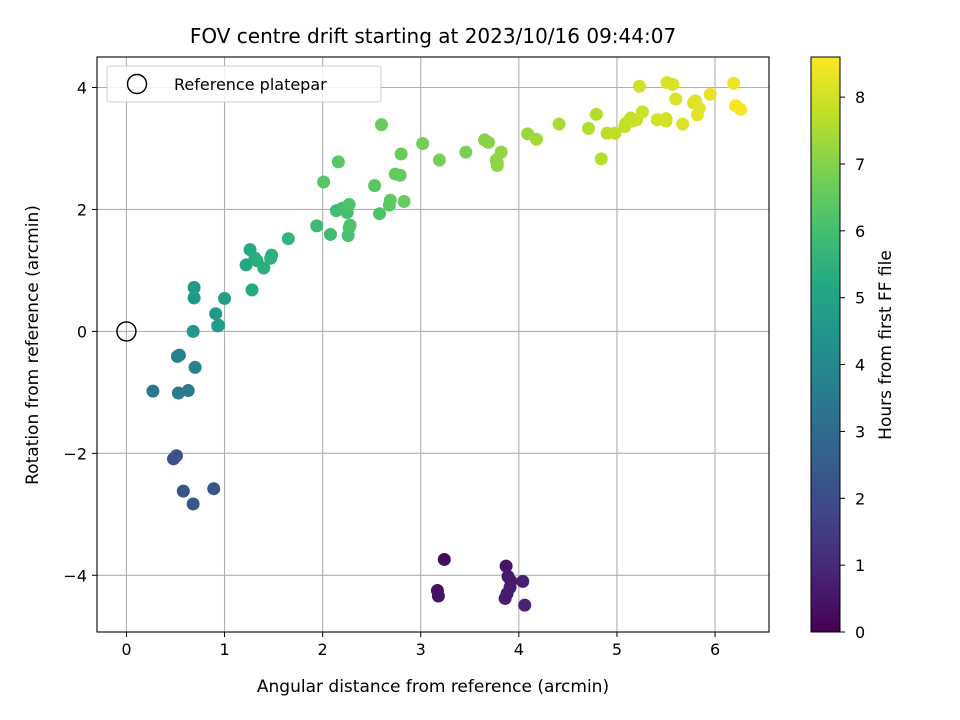  I want to click on colorbar-tick-label: 8, so click(860, 97).